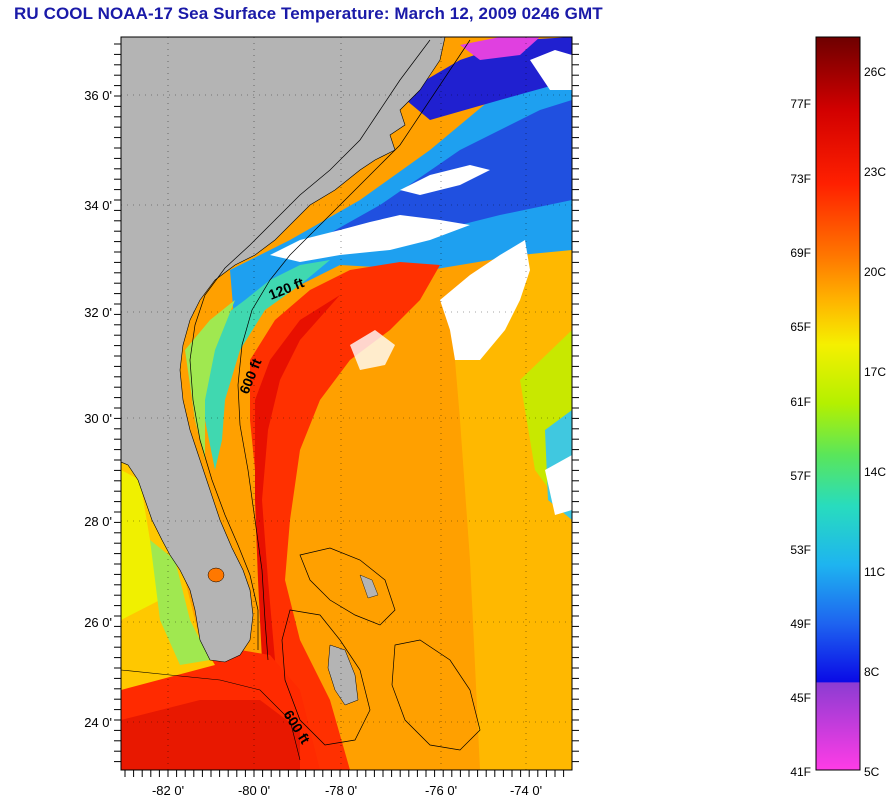 The image size is (889, 801). Describe the element at coordinates (210, 735) in the screenshot. I see `florida-straits-core` at that location.